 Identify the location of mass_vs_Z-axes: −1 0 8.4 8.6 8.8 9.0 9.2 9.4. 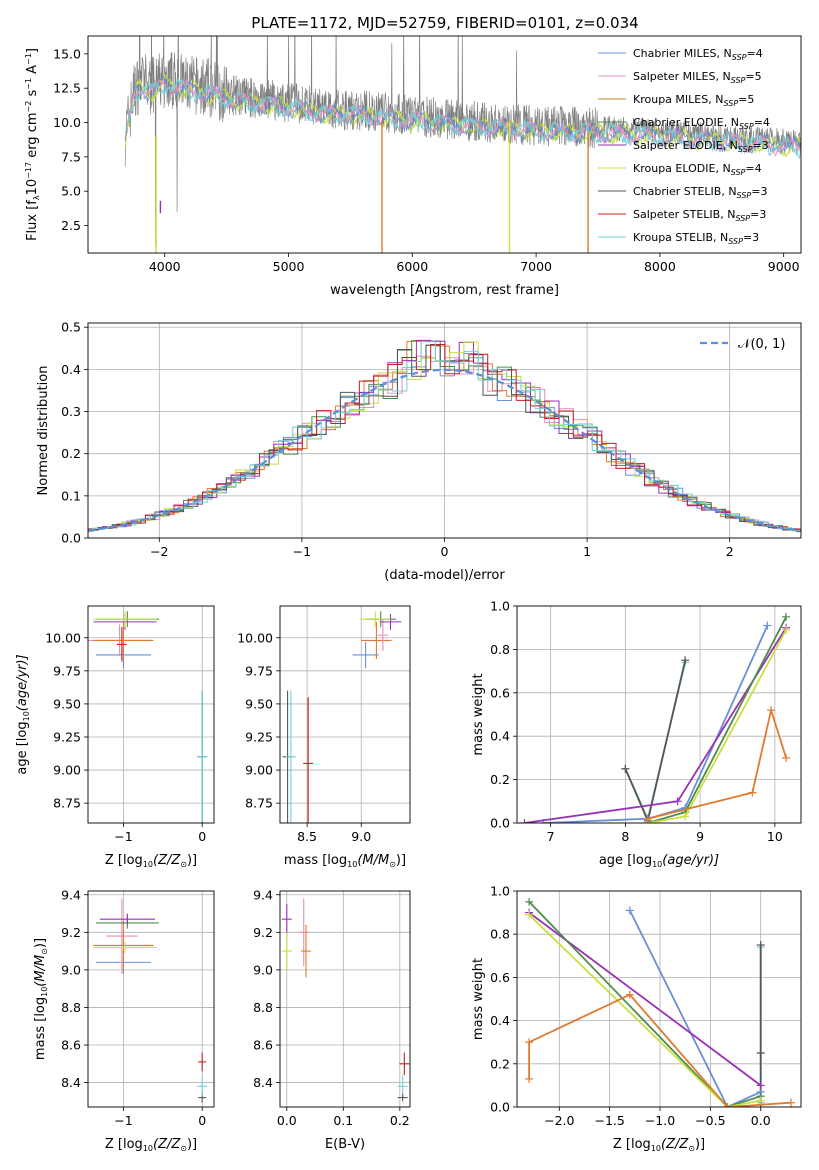
(137, 1007).